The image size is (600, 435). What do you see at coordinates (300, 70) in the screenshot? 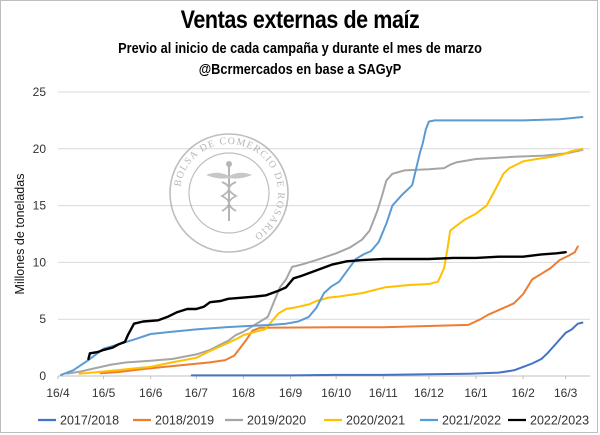
I see `chart-source: @Bcrmercados en base a SAGyP` at bounding box center [300, 70].